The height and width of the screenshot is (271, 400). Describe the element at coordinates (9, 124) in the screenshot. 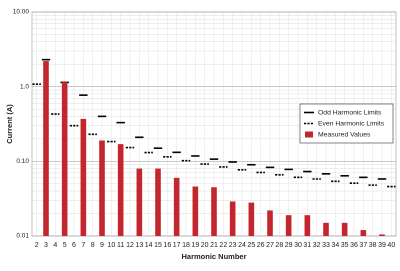

I see `y-axis-label: Current (A)` at that location.